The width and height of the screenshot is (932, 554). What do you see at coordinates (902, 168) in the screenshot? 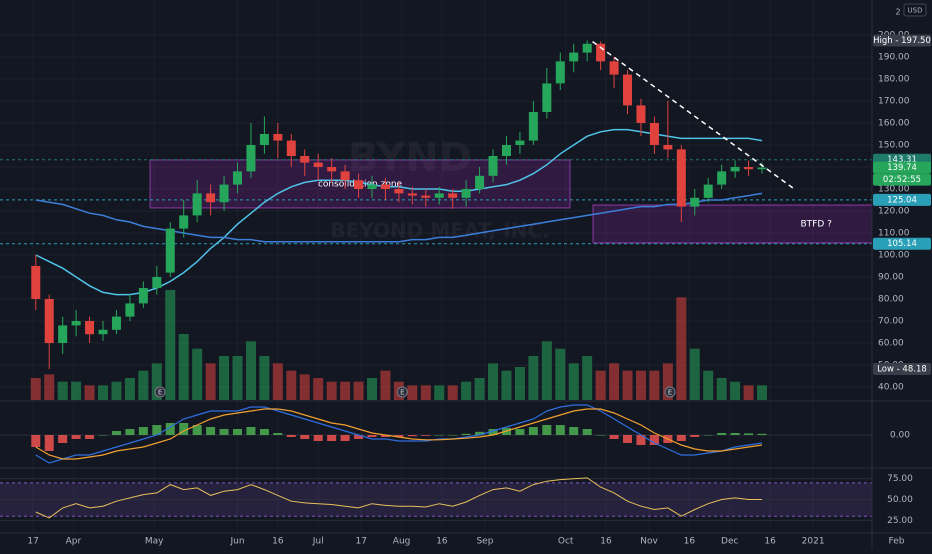
I see `price-label: 139.74` at bounding box center [902, 168].